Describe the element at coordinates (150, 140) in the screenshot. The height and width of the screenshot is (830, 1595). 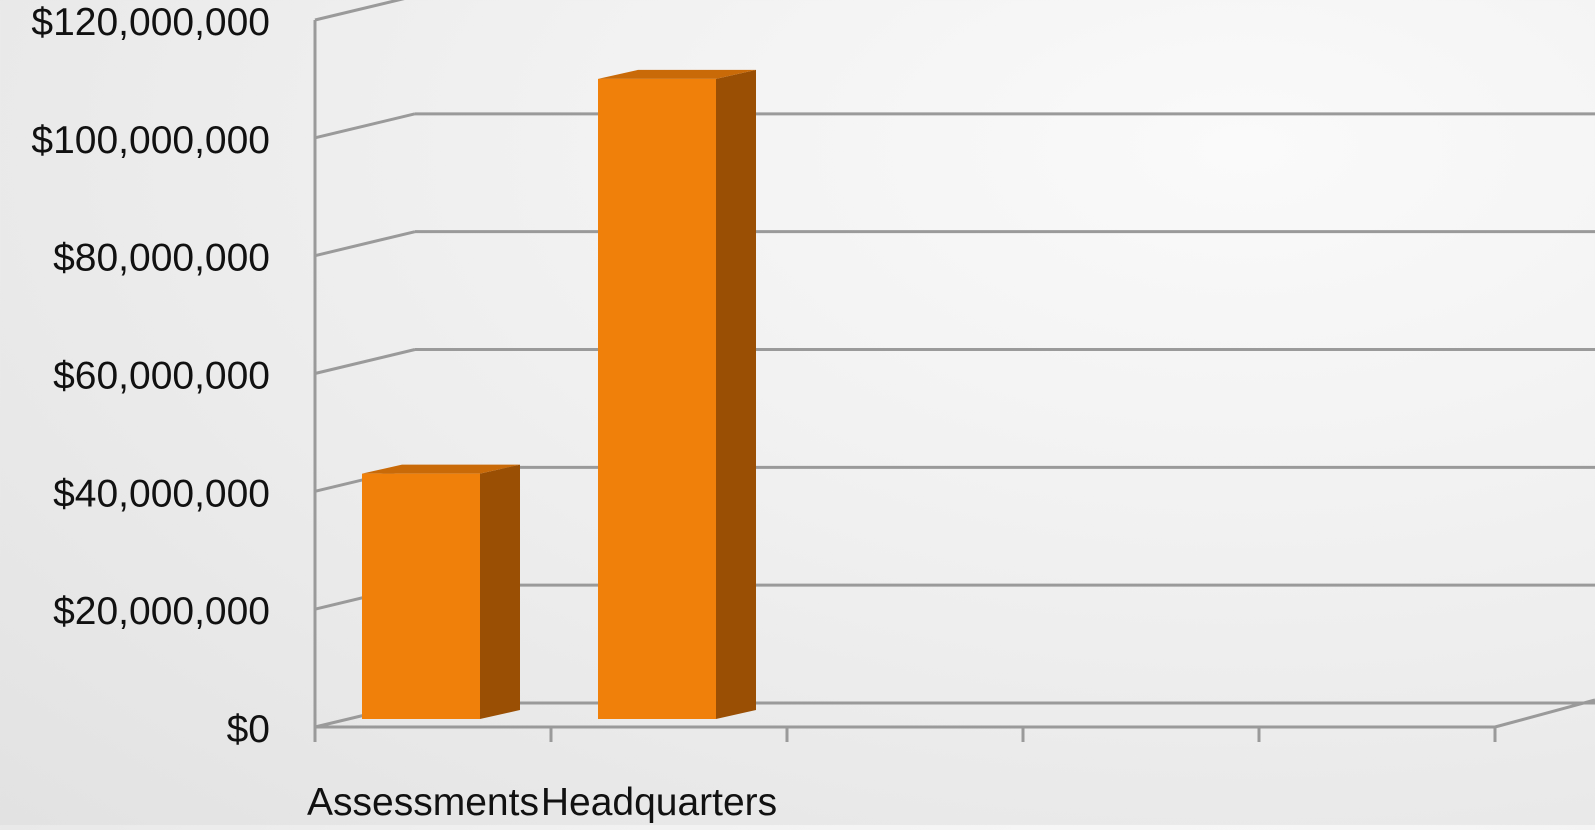
I see `y-tick-label: $100,000,000` at that location.